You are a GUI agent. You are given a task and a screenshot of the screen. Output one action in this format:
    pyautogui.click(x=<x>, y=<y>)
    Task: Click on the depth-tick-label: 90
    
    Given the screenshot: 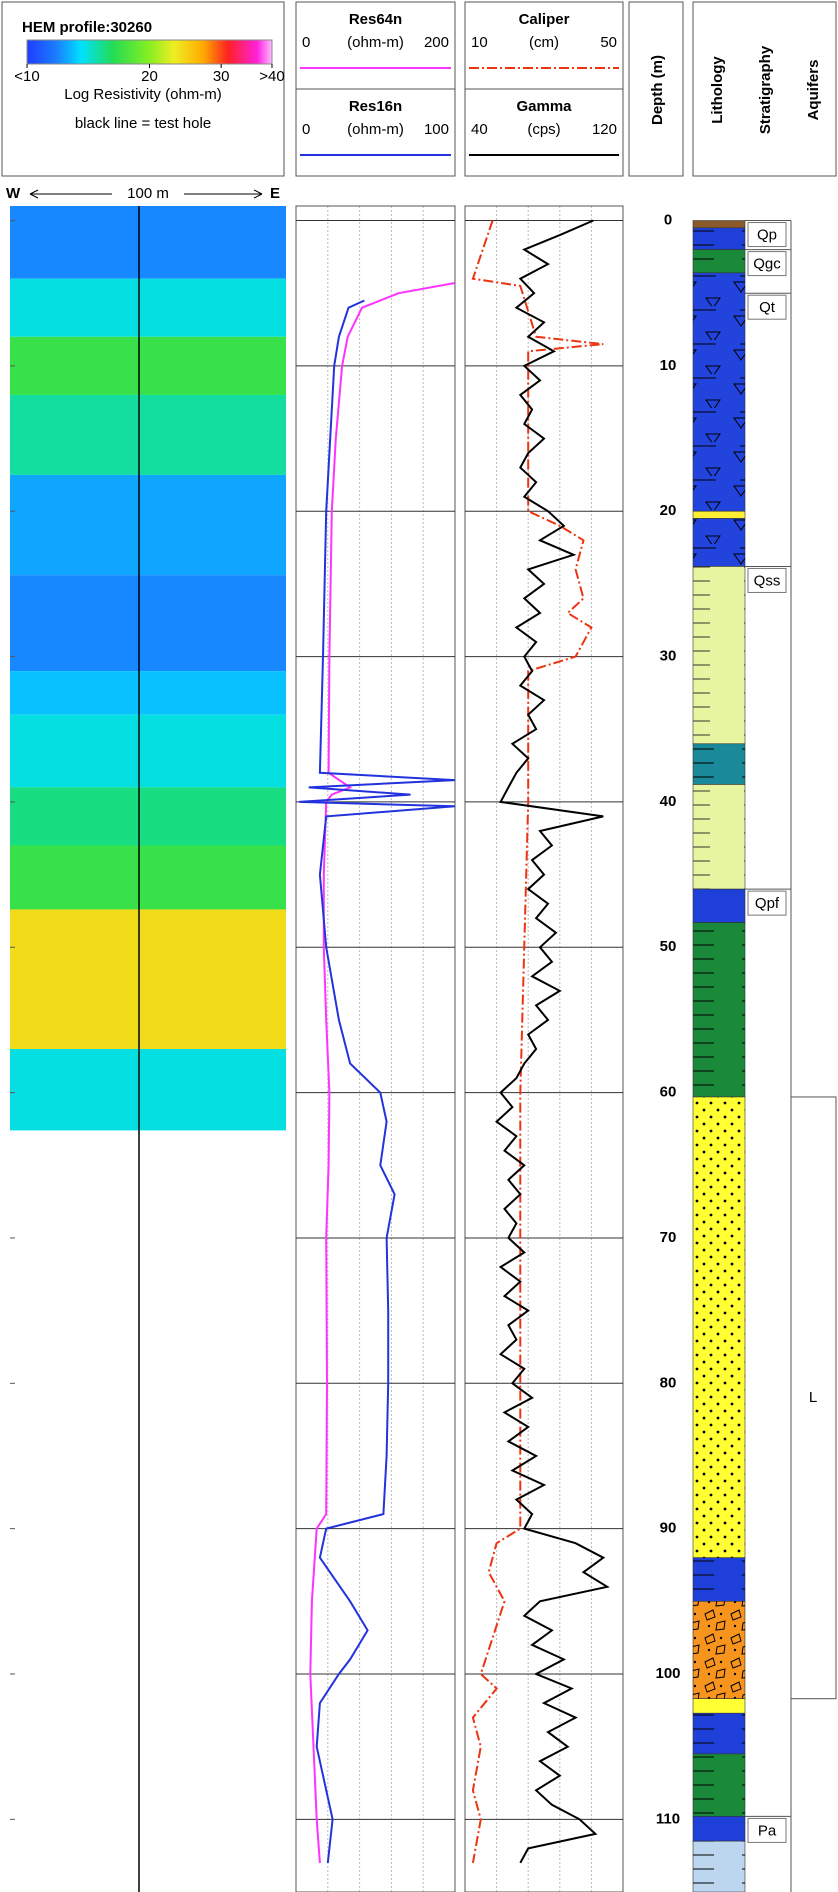 What is the action you would take?
    pyautogui.click(x=668, y=1528)
    